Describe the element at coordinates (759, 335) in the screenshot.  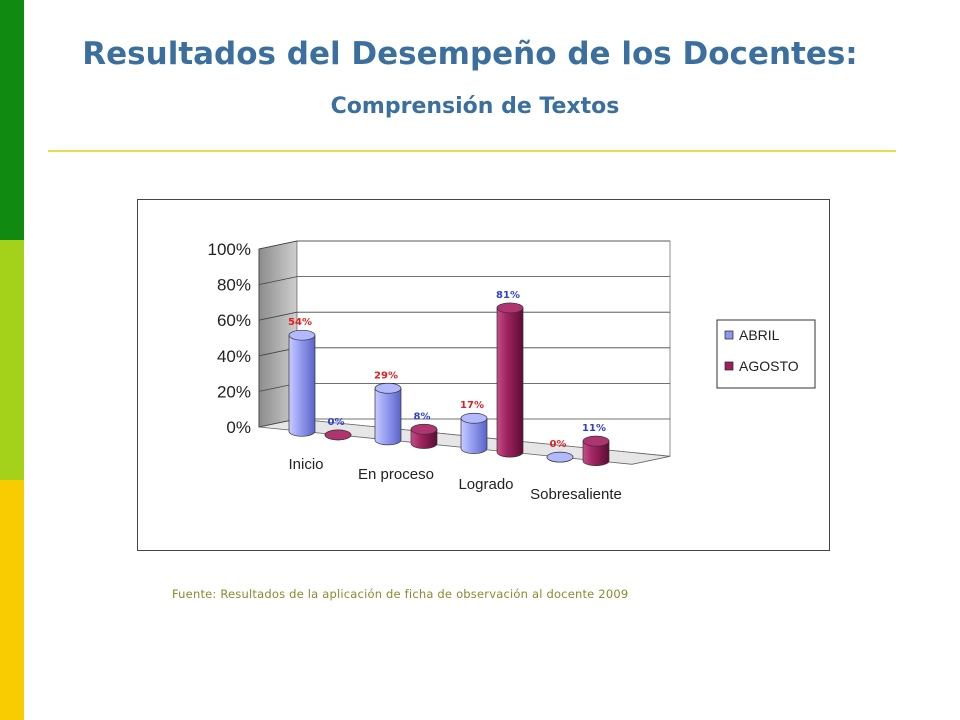
I see `legend-label: ABRIL` at that location.